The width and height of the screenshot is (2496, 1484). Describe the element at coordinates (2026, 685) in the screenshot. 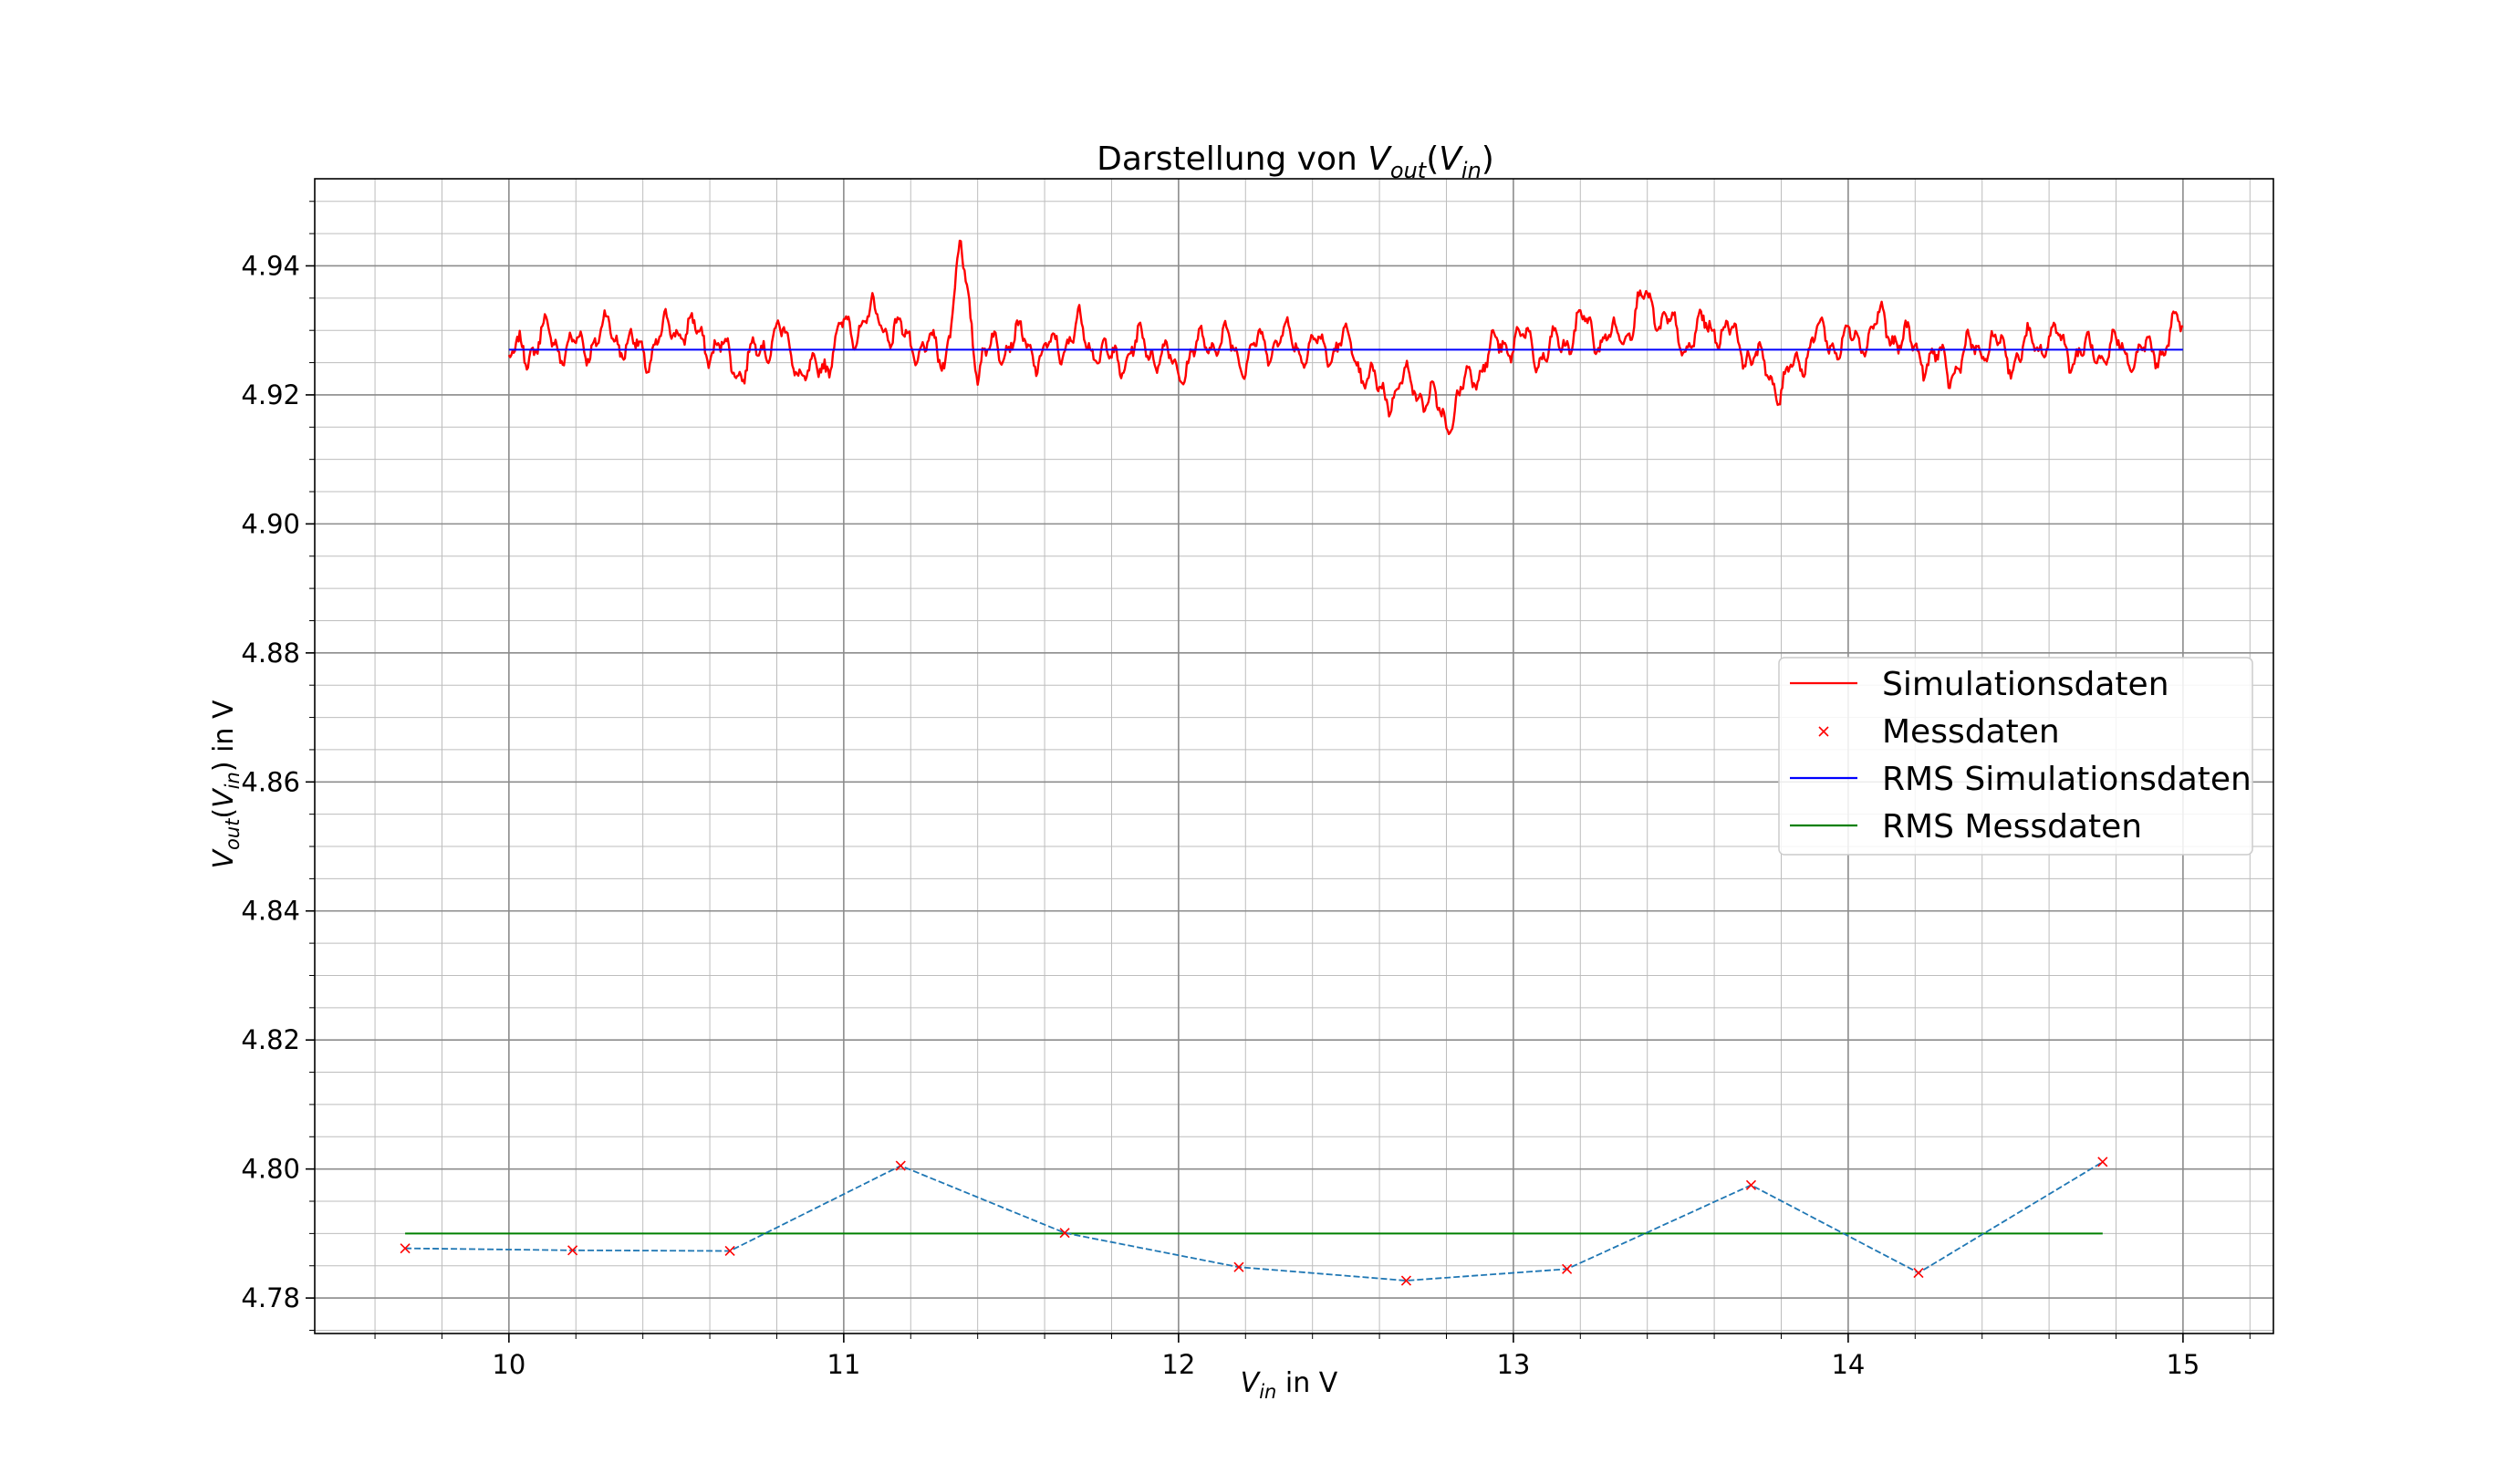

I see `legend-label-simulationsdaten: Simulationsdaten` at that location.